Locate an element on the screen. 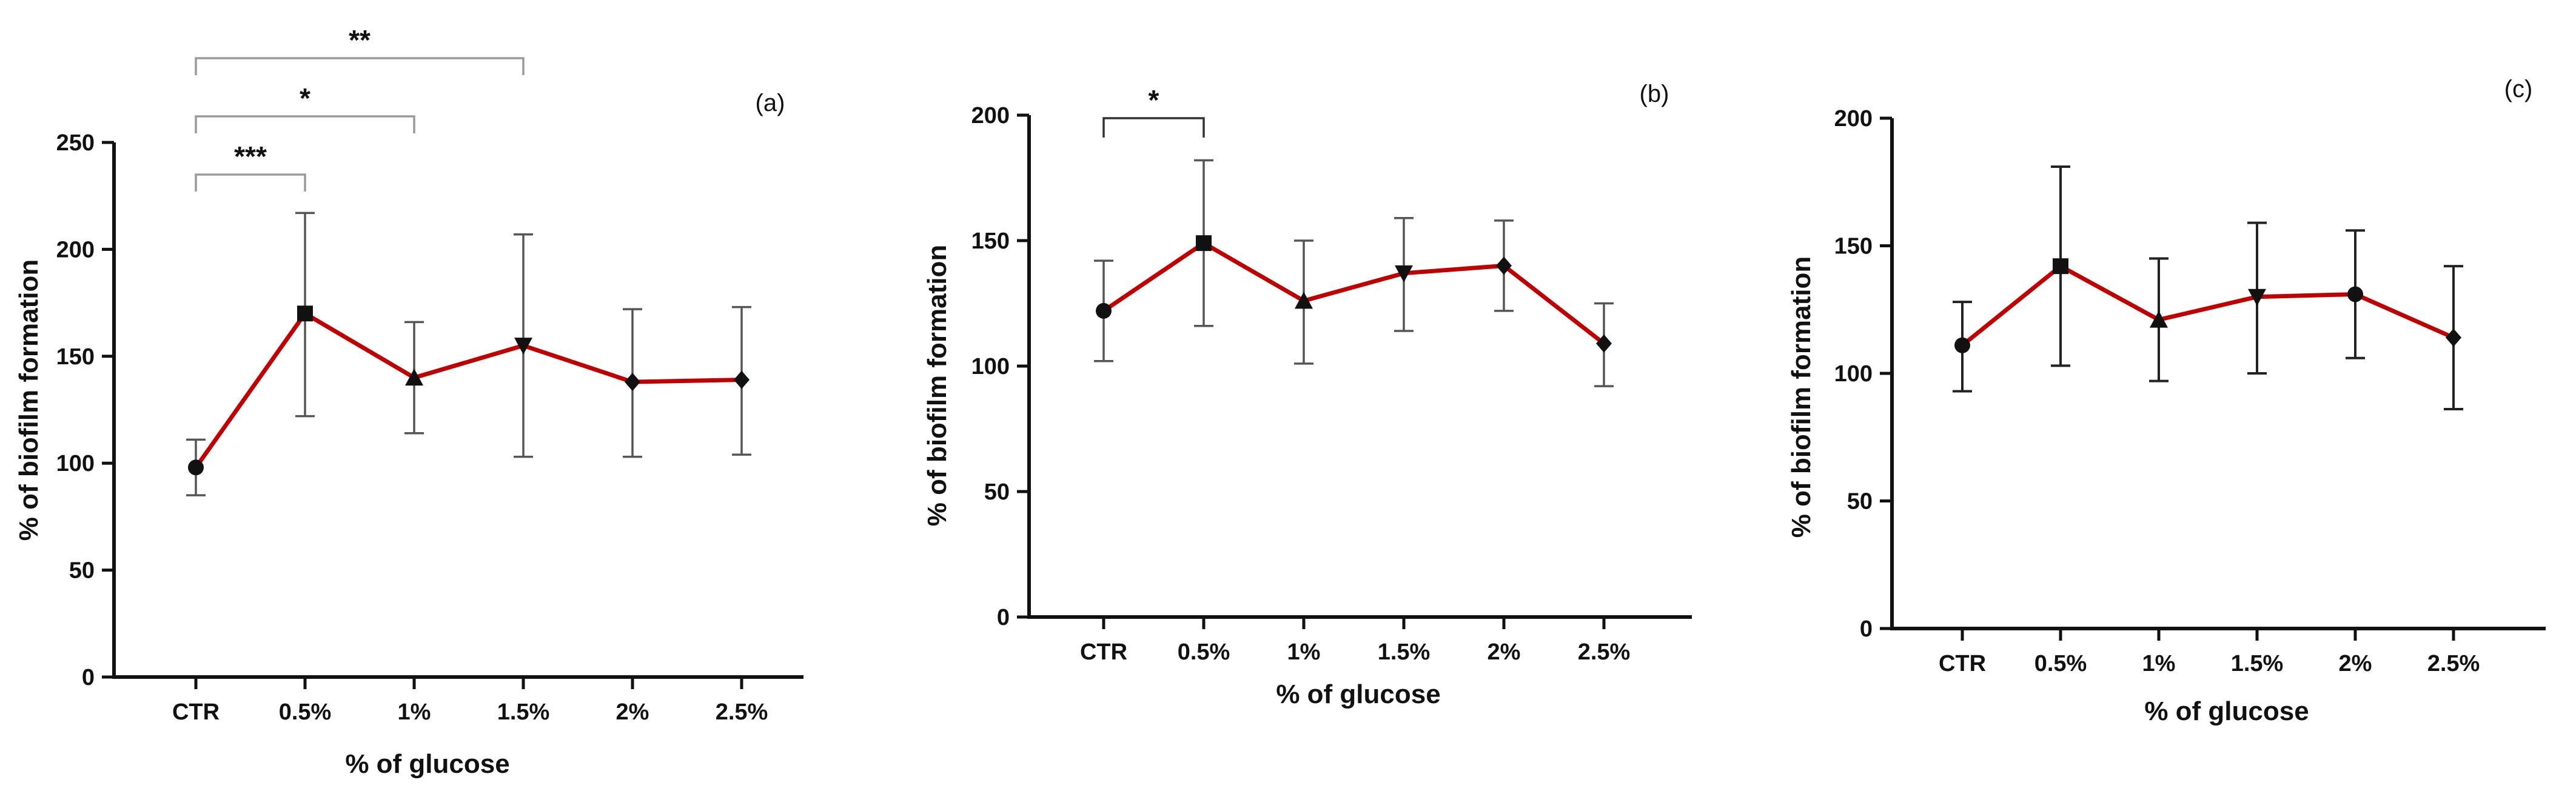 This screenshot has height=794, width=2576. panel-b-series is located at coordinates (1354, 293).